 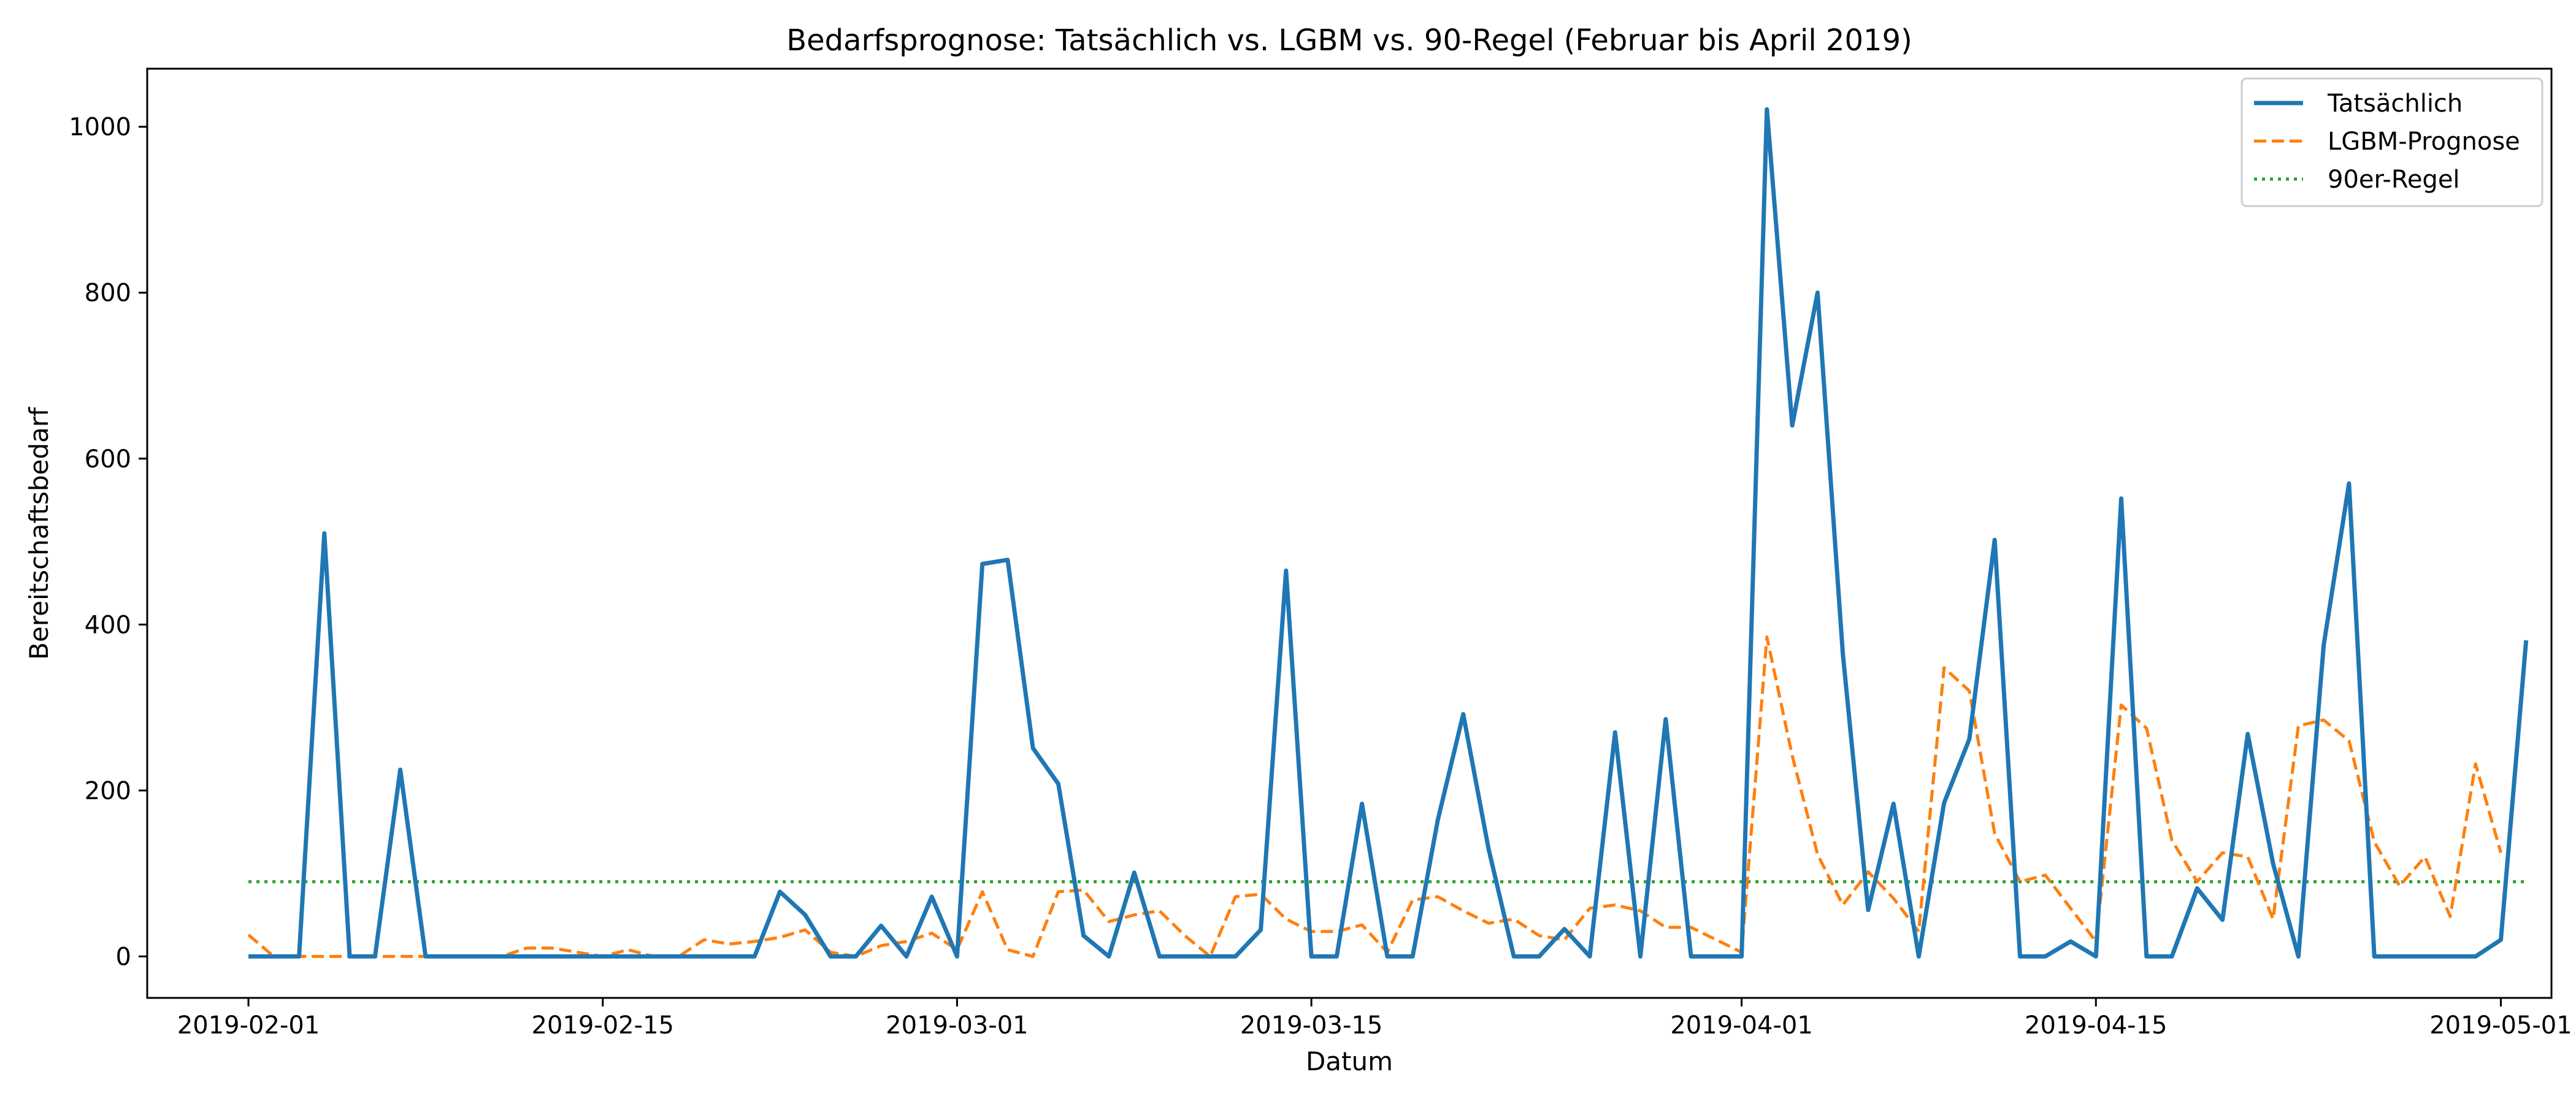 What do you see at coordinates (1349, 1061) in the screenshot?
I see `x-axis-label: Datum` at bounding box center [1349, 1061].